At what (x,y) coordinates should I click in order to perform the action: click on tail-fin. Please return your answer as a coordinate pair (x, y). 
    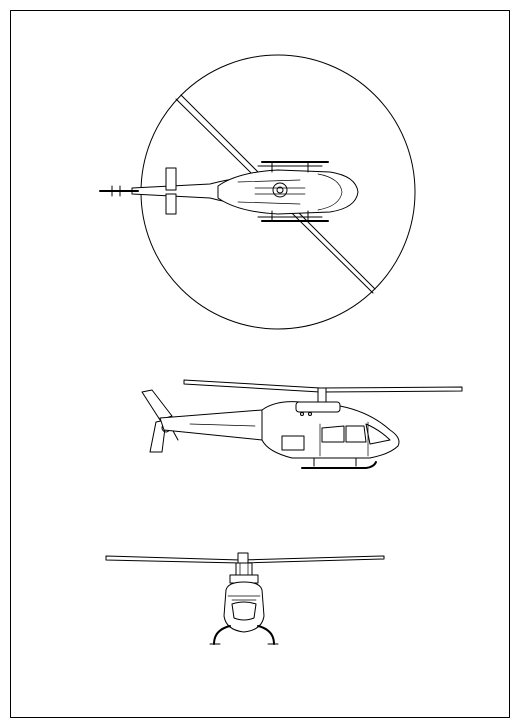
    Looking at the image, I should click on (157, 405).